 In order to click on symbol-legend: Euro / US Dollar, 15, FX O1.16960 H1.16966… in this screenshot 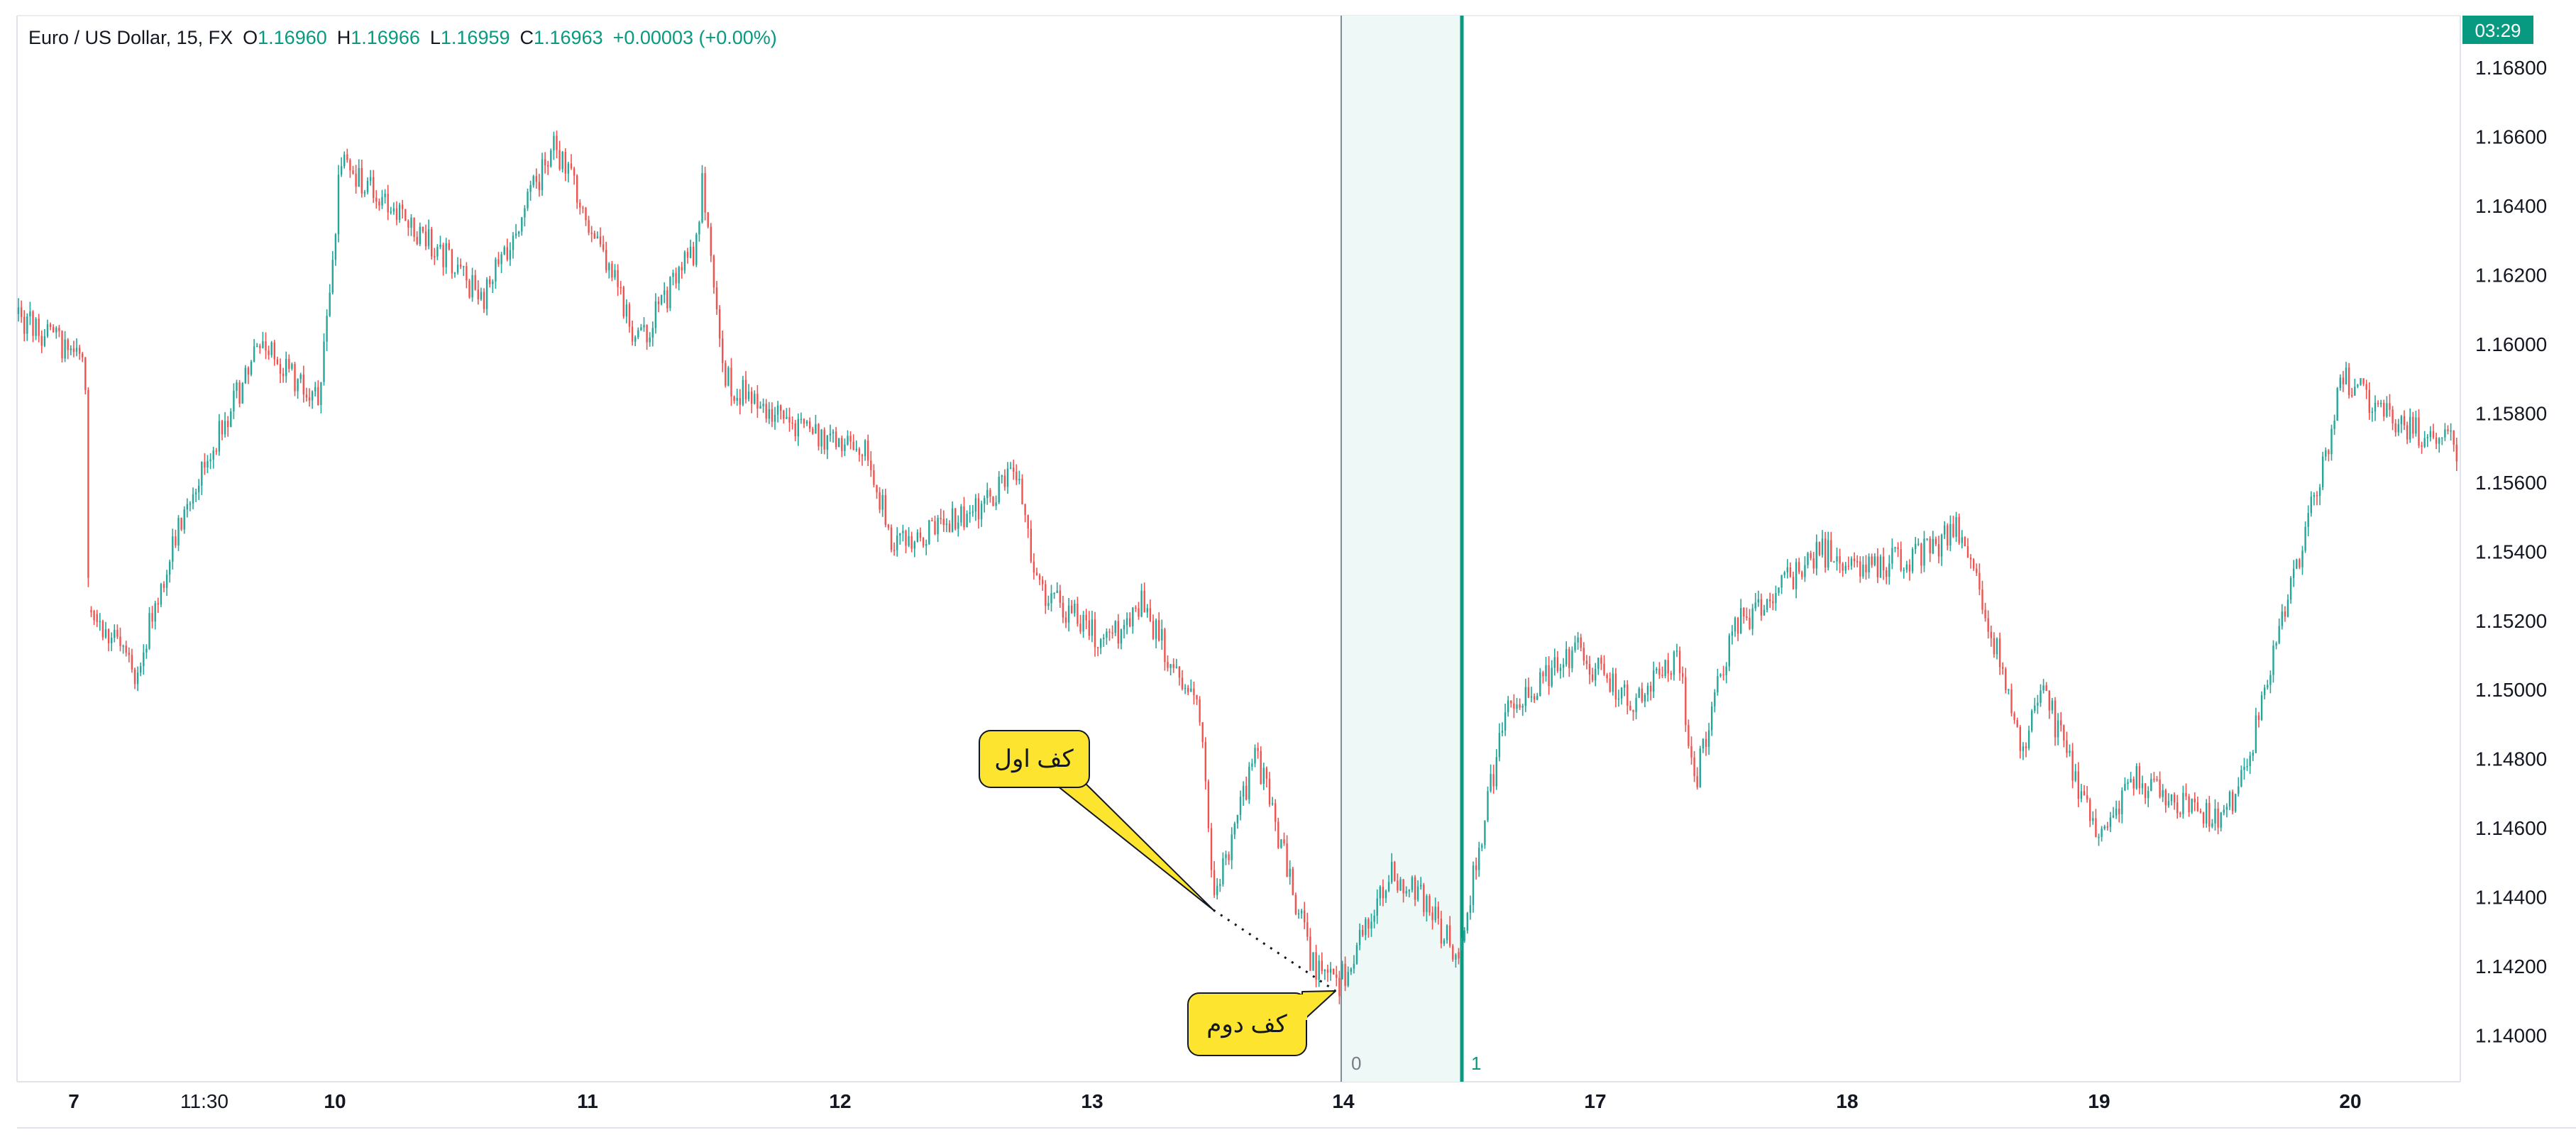, I will do `click(402, 38)`.